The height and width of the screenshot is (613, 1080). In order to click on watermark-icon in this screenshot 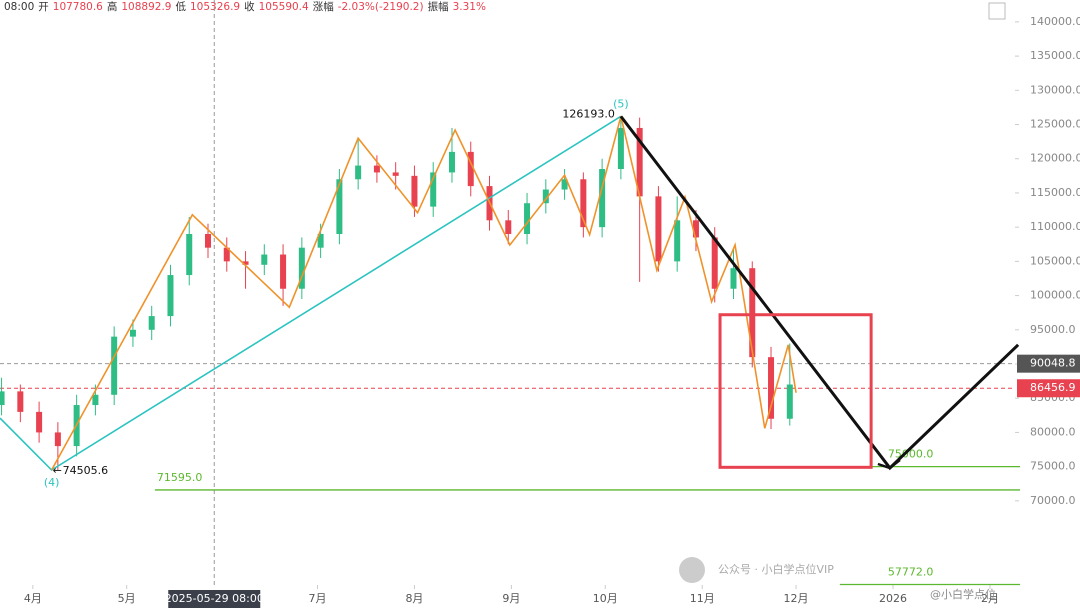, I will do `click(692, 570)`.